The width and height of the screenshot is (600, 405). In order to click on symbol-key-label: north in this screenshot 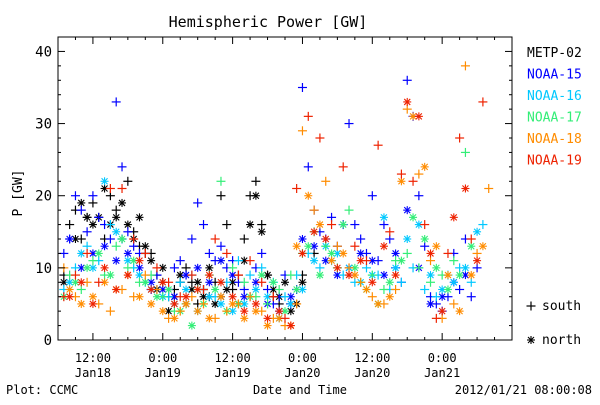, I will do `click(561, 340)`.